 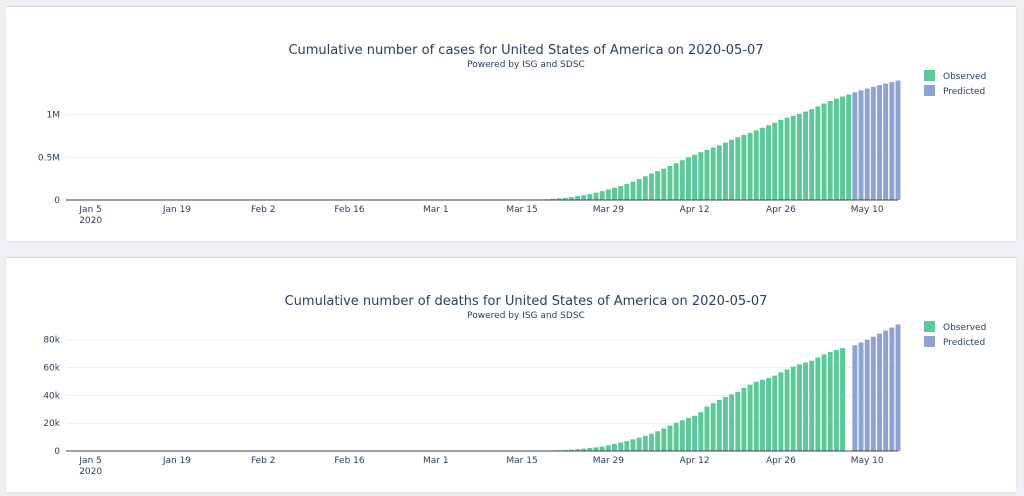 What do you see at coordinates (929, 90) in the screenshot?
I see `legend-swatch-predicted` at bounding box center [929, 90].